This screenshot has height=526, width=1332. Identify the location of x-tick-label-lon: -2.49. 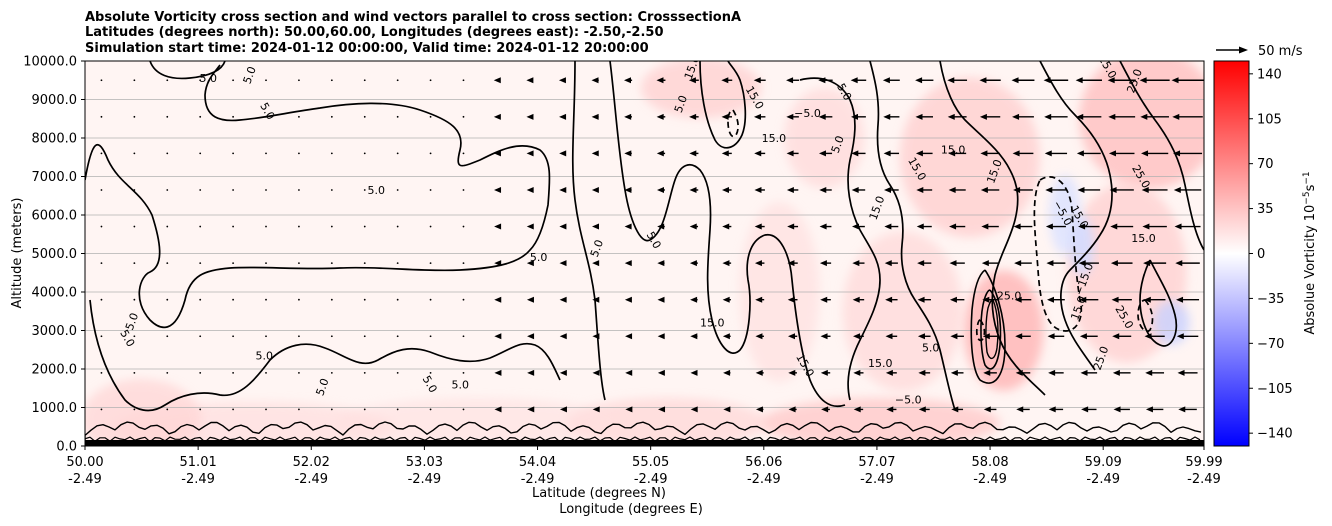
(1103, 479).